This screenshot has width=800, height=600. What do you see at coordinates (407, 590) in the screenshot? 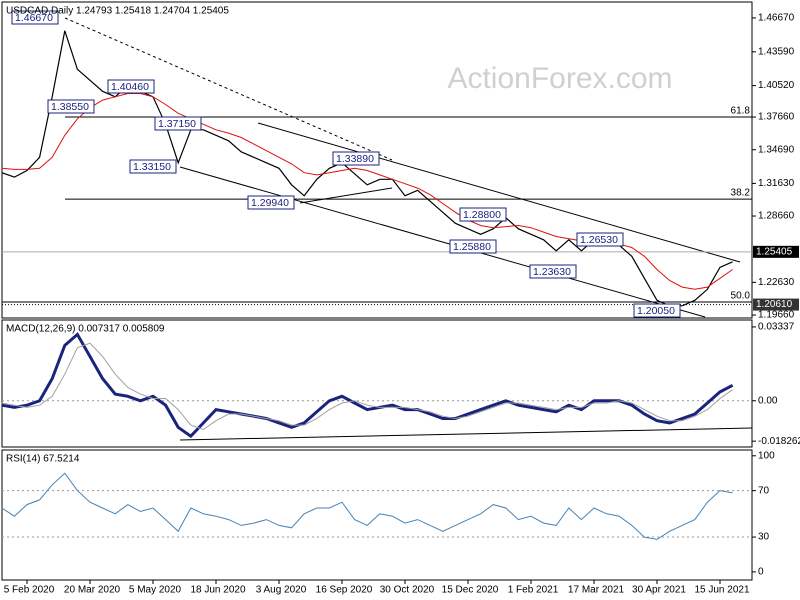
I see `x-tick-label: 30 Oct 2020` at bounding box center [407, 590].